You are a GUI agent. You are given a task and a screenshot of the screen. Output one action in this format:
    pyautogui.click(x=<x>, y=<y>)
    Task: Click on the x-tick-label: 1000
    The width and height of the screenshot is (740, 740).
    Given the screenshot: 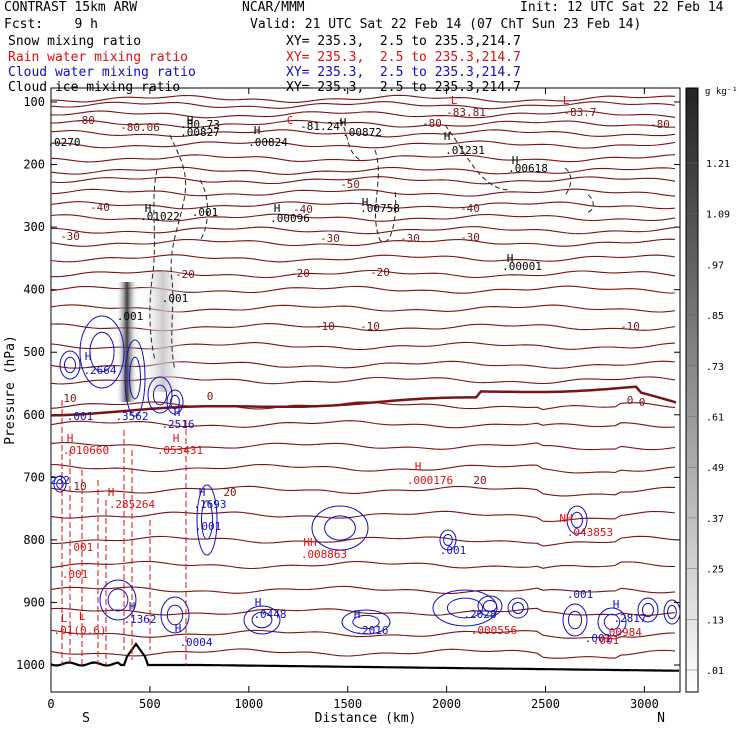 What is the action you would take?
    pyautogui.click(x=248, y=704)
    